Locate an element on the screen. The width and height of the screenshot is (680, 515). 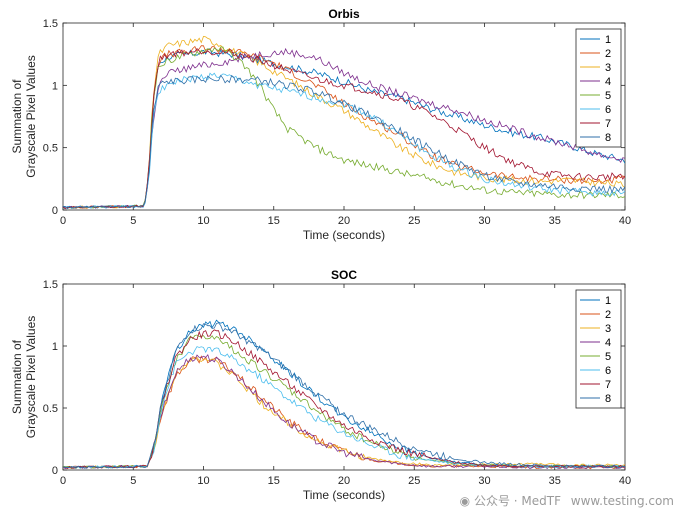
chart-title: Orbis is located at coordinates (344, 14).